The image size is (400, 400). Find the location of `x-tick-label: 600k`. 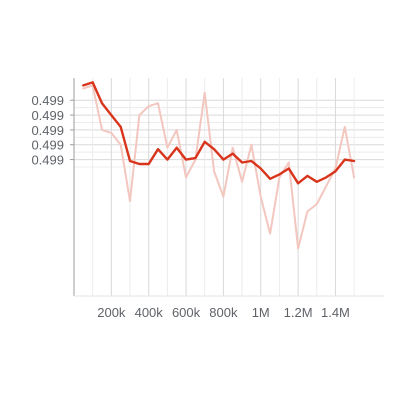

x-tick-label: 600k is located at coordinates (186, 312).